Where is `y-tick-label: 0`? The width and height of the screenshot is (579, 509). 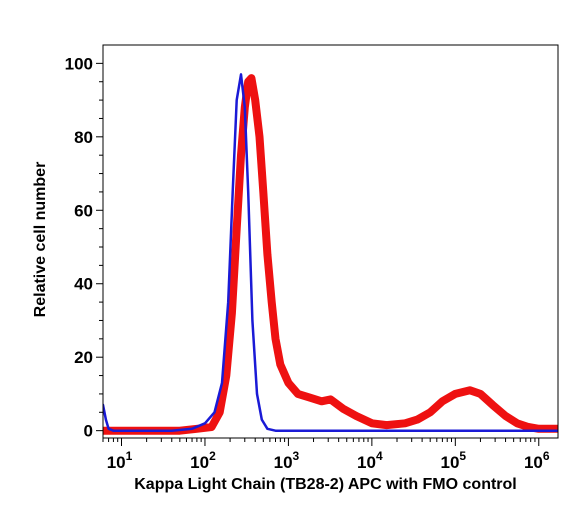 y-tick-label: 0 is located at coordinates (88, 431).